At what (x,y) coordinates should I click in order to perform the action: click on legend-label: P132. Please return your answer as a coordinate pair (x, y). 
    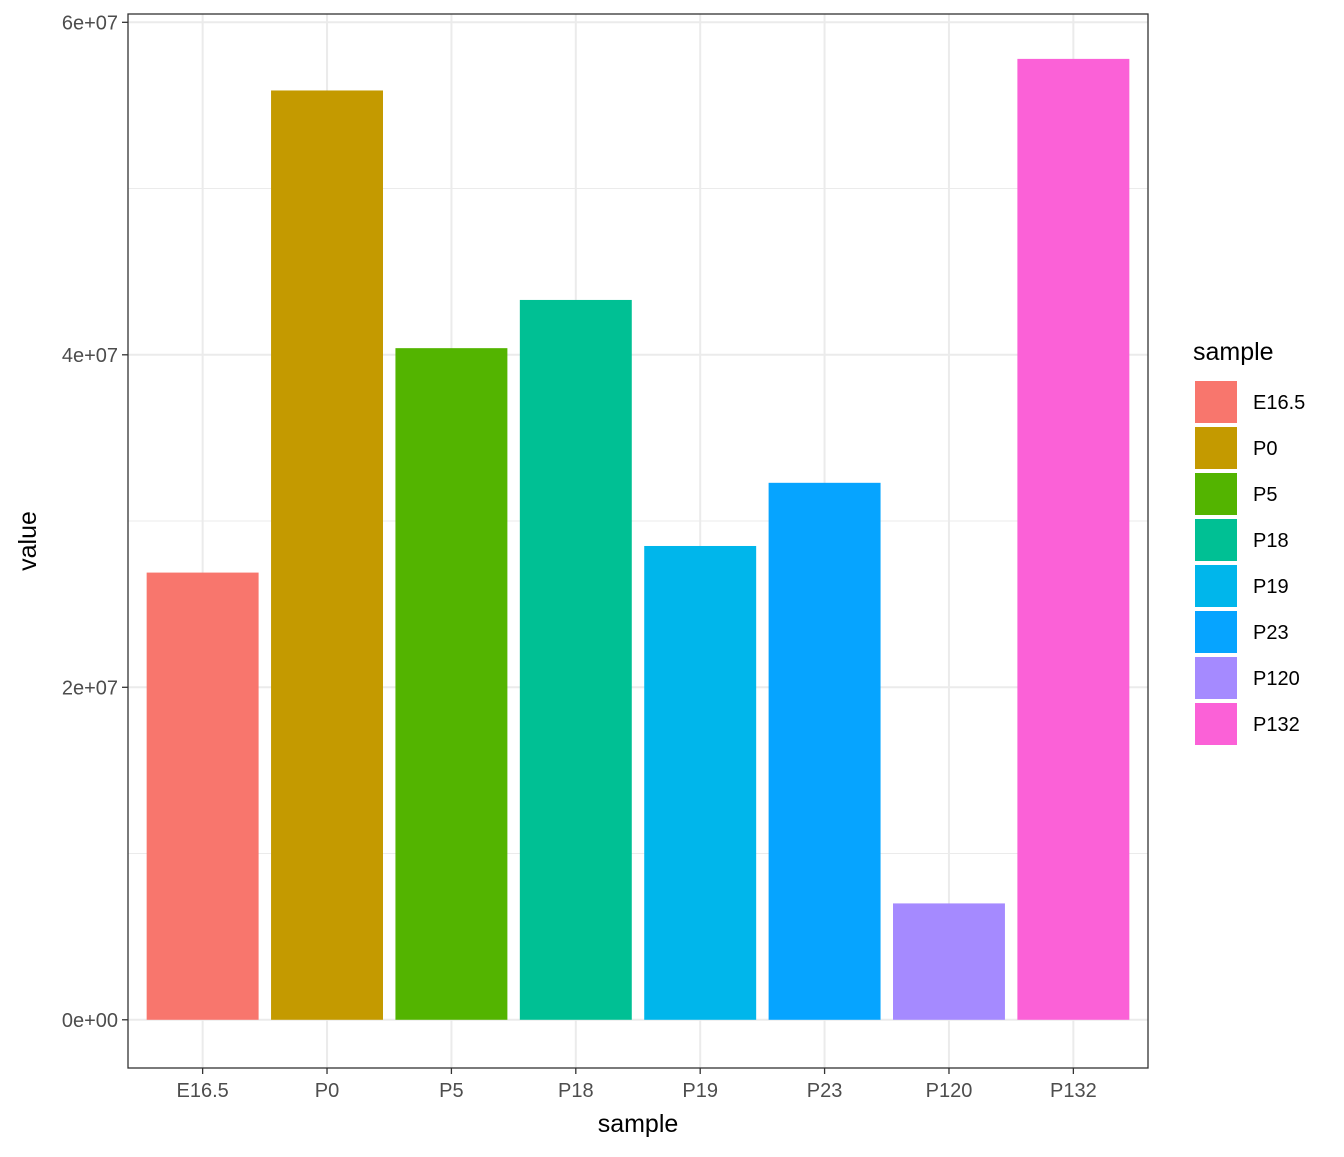
    Looking at the image, I should click on (1276, 725).